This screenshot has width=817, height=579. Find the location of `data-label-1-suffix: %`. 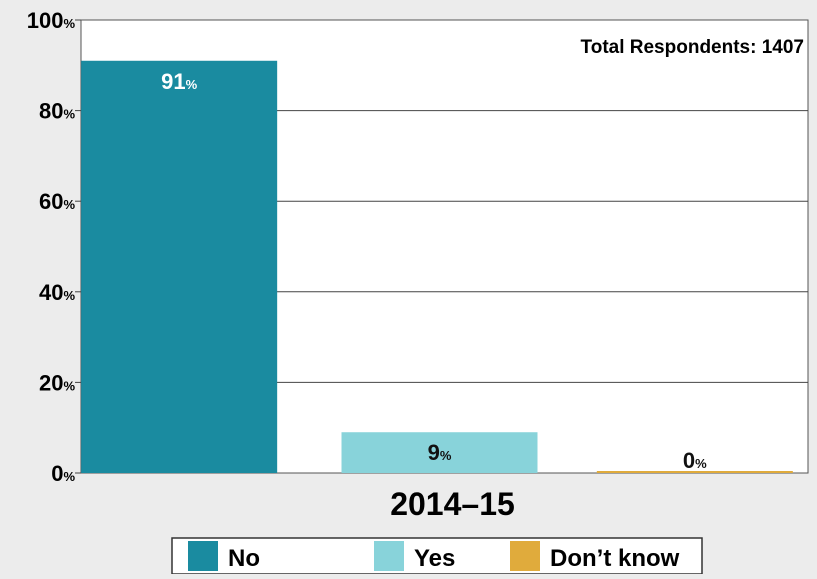

data-label-1-suffix: % is located at coordinates (446, 455).